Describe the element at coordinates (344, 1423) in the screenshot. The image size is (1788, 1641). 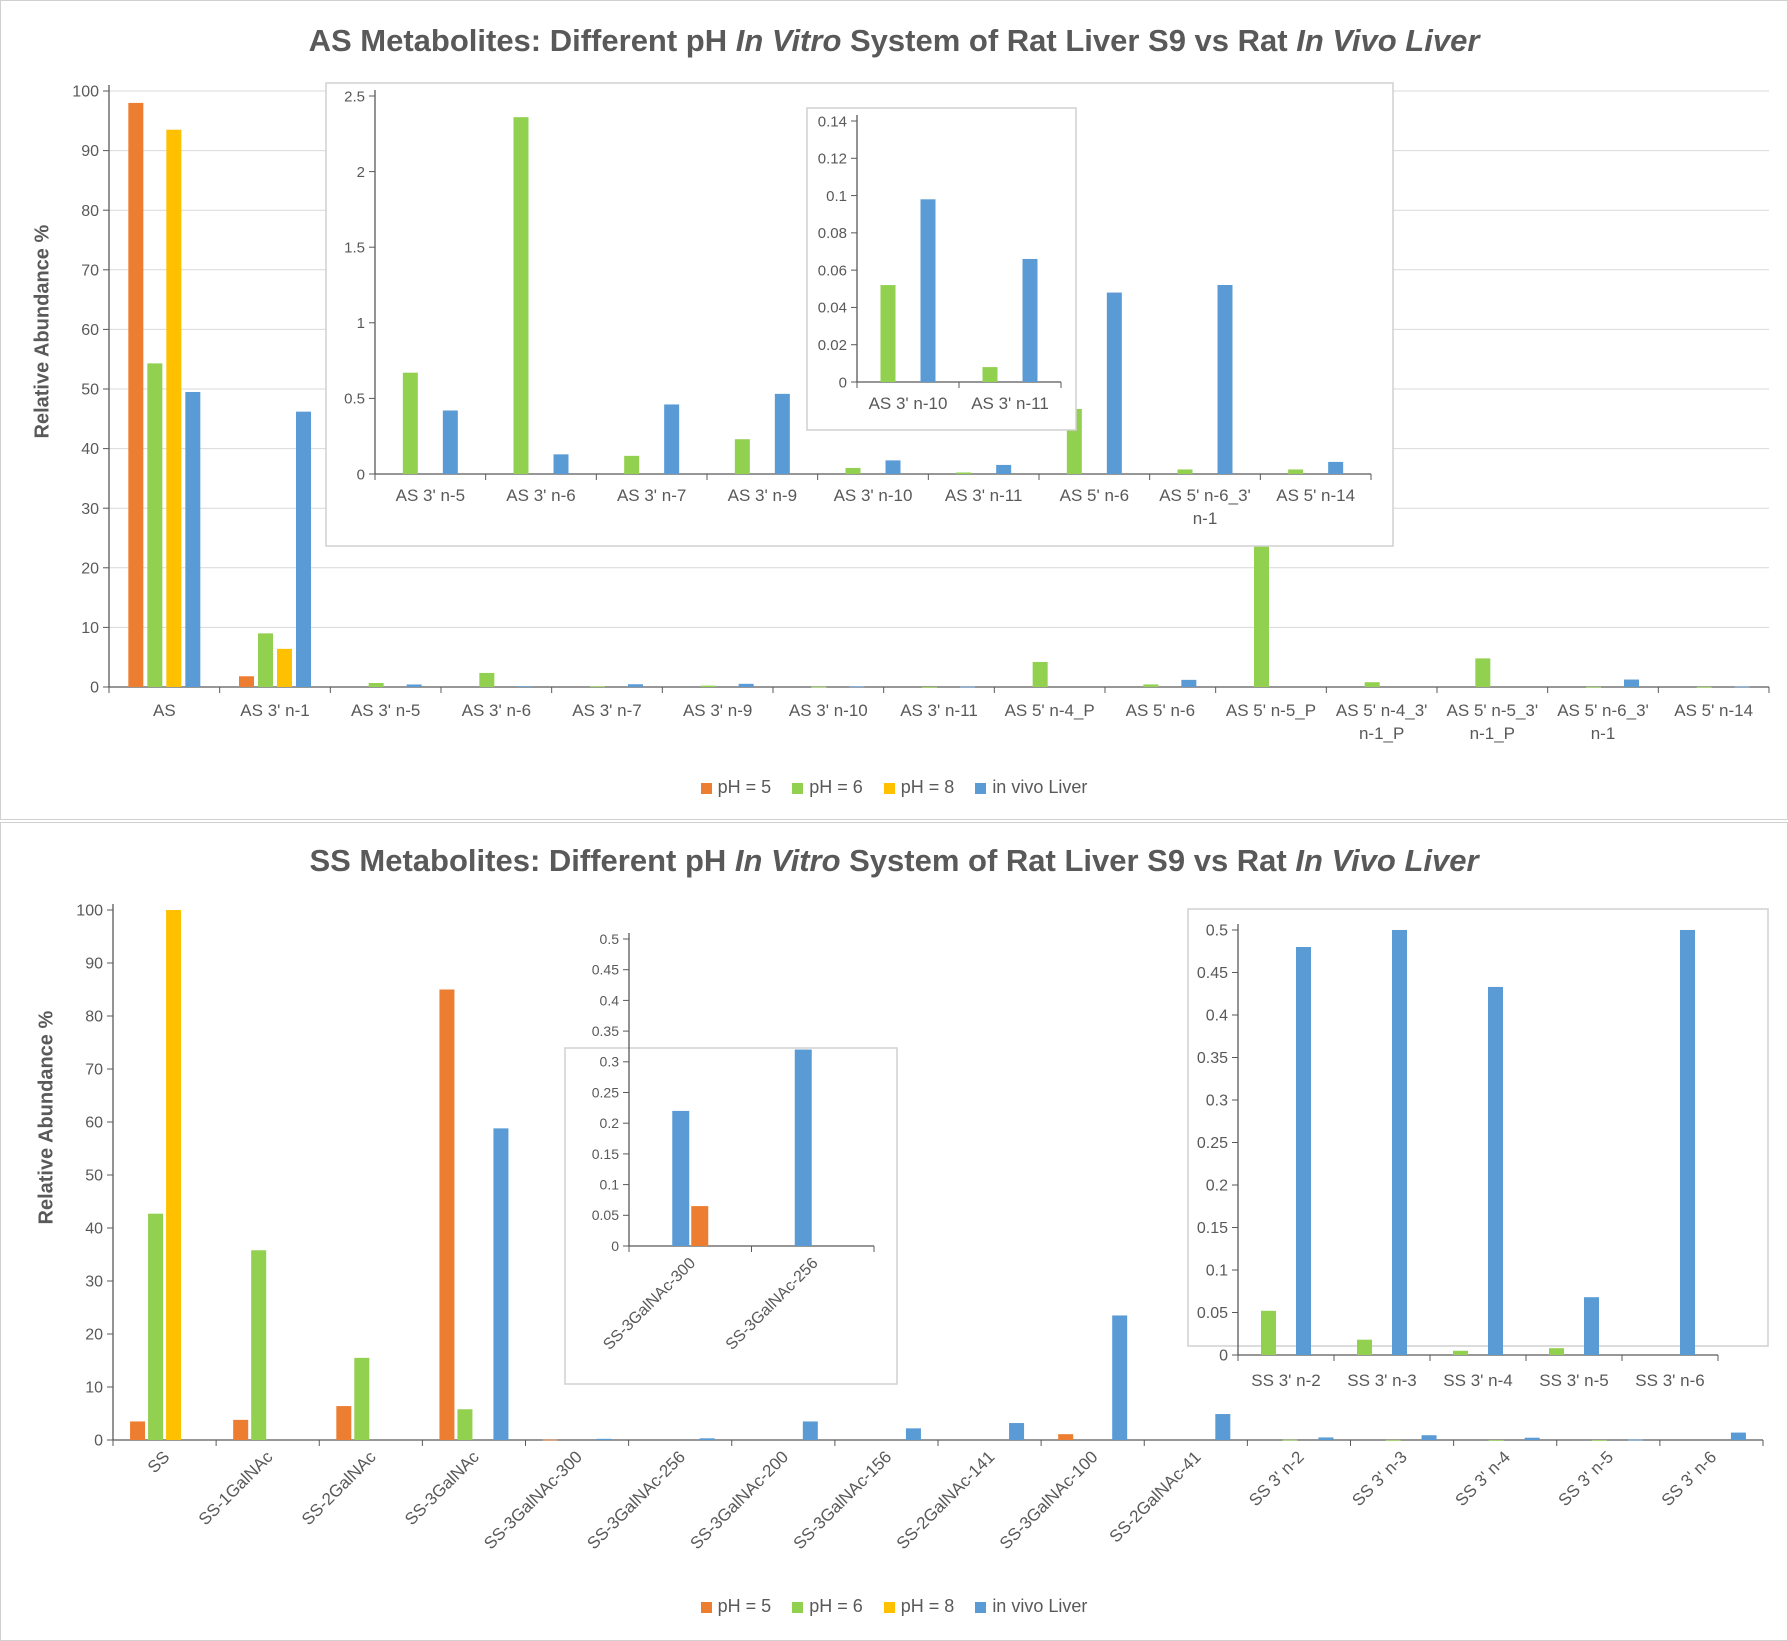
I see `bar-ph-5-ss-2galnac` at that location.